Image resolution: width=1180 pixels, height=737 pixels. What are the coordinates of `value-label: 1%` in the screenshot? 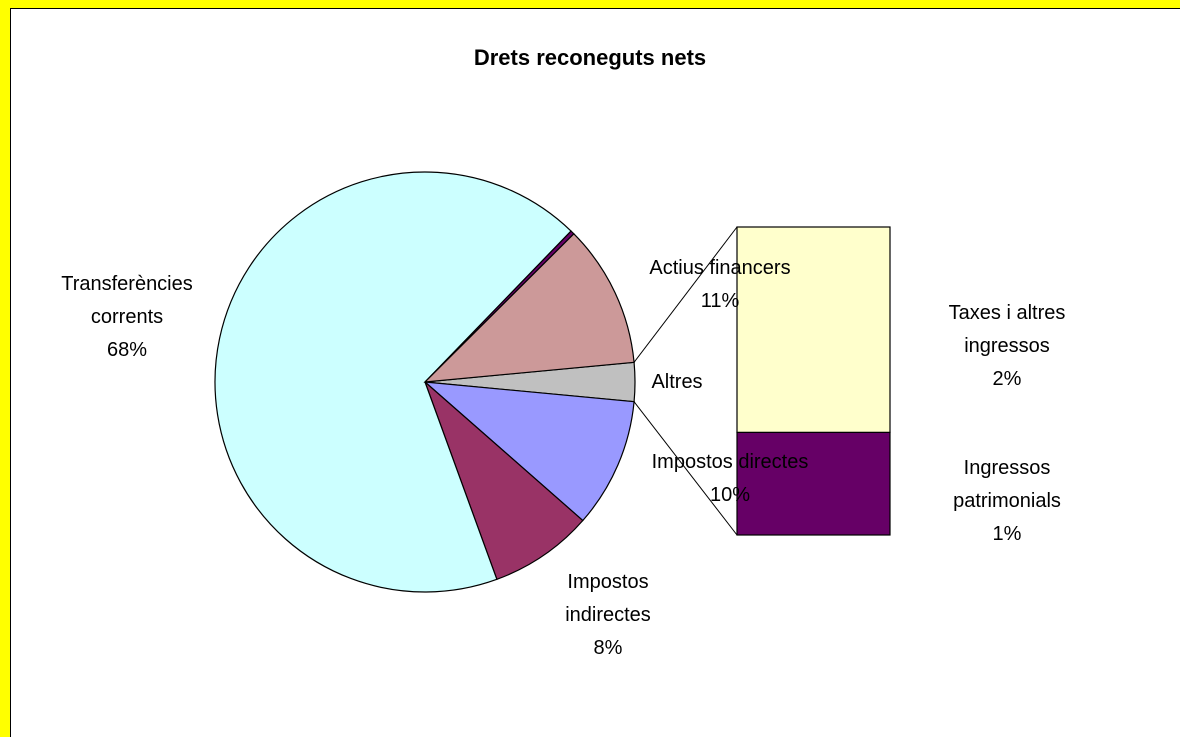 It's located at (1007, 534).